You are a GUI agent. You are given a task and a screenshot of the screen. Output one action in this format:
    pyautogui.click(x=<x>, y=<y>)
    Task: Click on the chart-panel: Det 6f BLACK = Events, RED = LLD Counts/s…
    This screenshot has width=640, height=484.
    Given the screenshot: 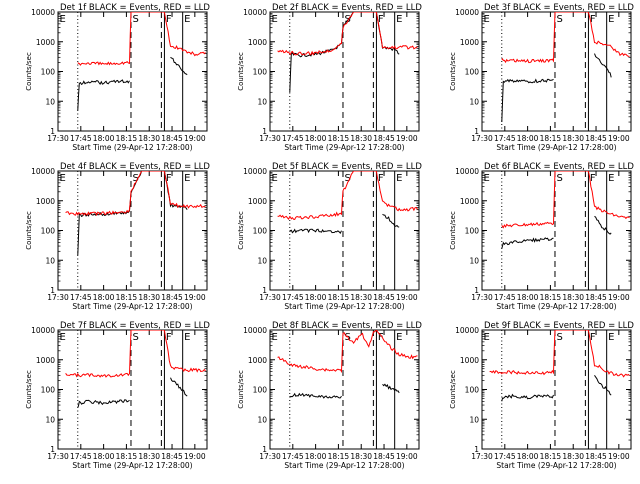 What is the action you would take?
    pyautogui.click(x=541, y=236)
    